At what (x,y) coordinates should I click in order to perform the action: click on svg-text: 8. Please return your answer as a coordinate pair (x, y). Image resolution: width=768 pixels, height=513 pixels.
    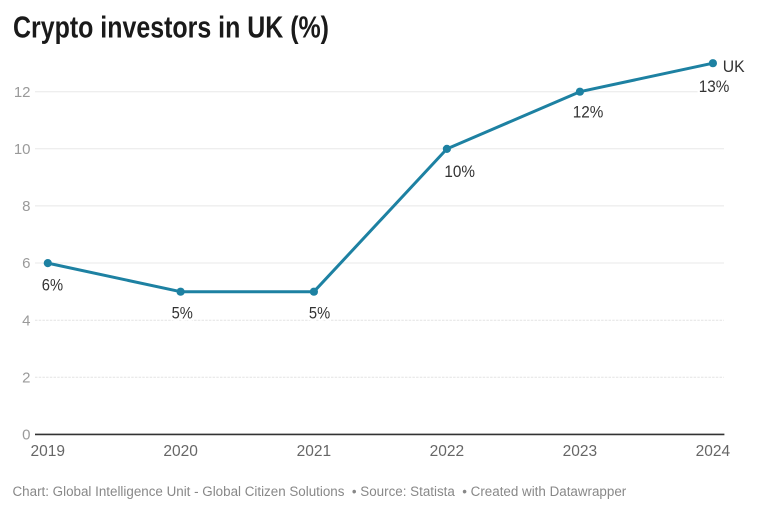
    Looking at the image, I should click on (26, 206).